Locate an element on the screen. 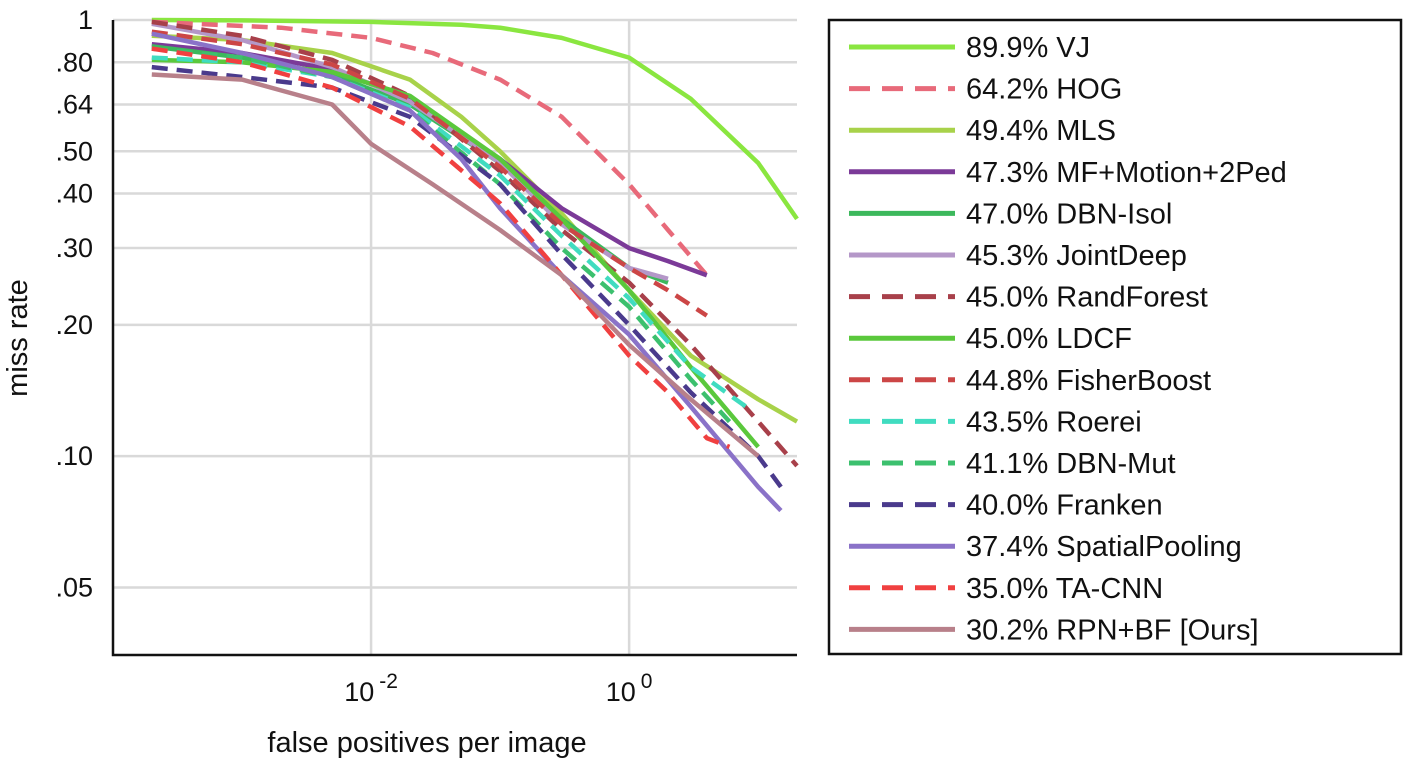  x-tick-labels: 10 -2 10 0 is located at coordinates (498, 688).